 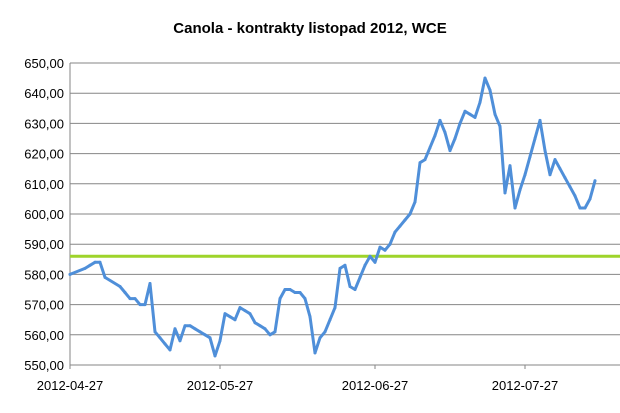 I want to click on y-tick-label: 650,00, so click(x=44, y=63).